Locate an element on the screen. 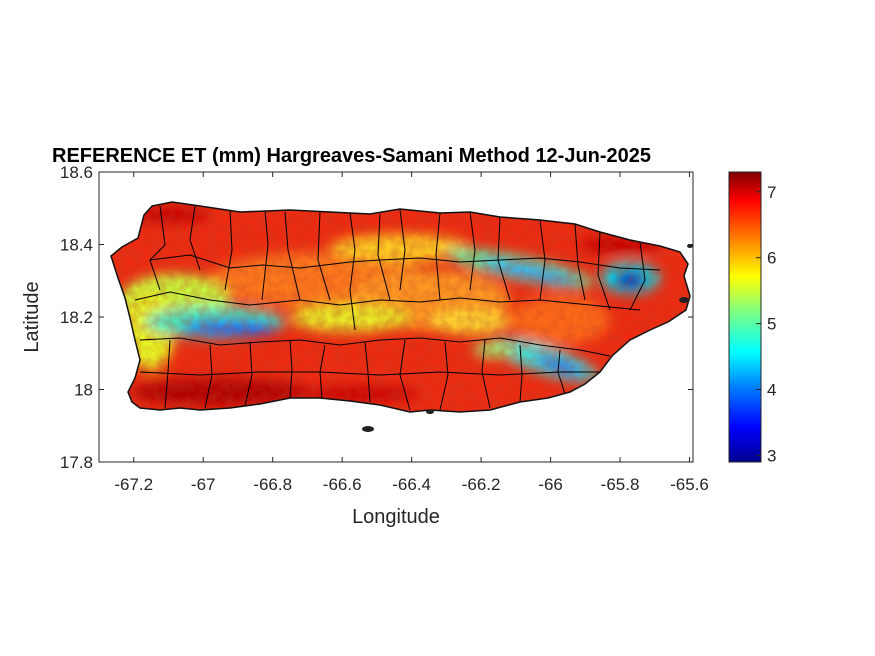 This screenshot has height=656, width=875. x-tick-label: -65.8 is located at coordinates (620, 484).